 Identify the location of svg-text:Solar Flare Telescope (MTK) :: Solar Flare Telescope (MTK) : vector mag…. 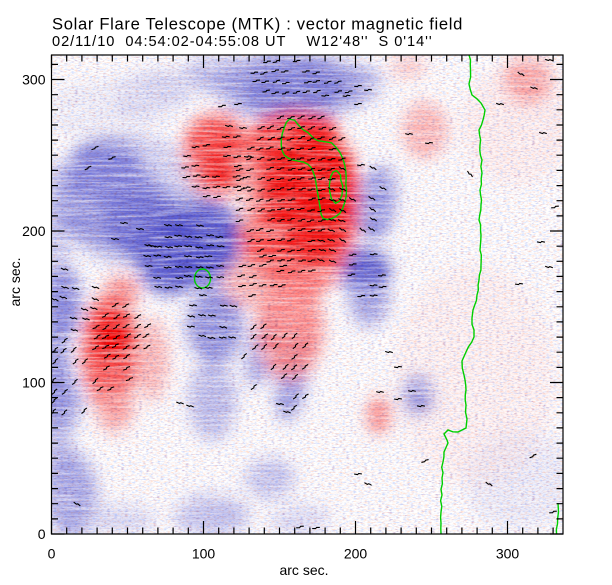
(257, 24).